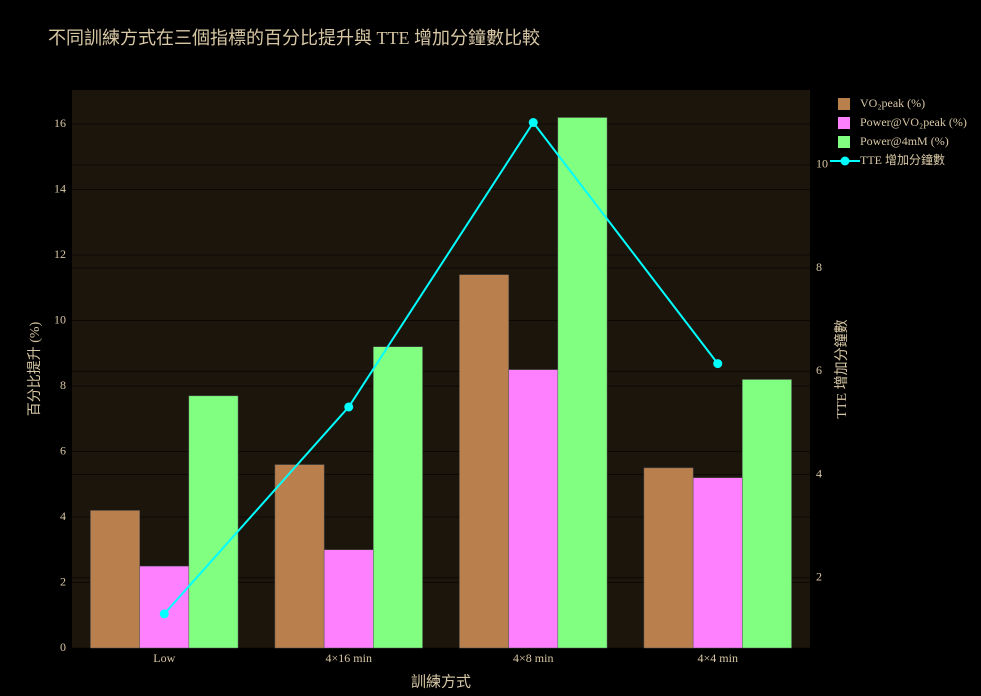 This screenshot has width=981, height=696. I want to click on y2-tick-label: 8, so click(819, 267).